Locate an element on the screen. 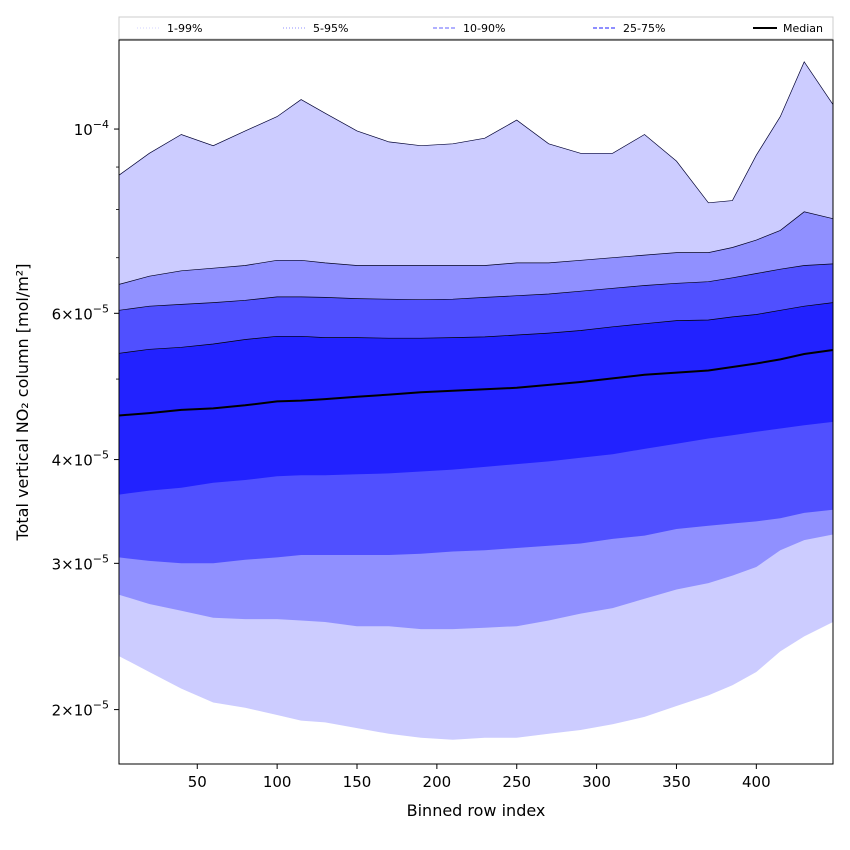  legend-label-1-99%: 1-99% is located at coordinates (184, 28).